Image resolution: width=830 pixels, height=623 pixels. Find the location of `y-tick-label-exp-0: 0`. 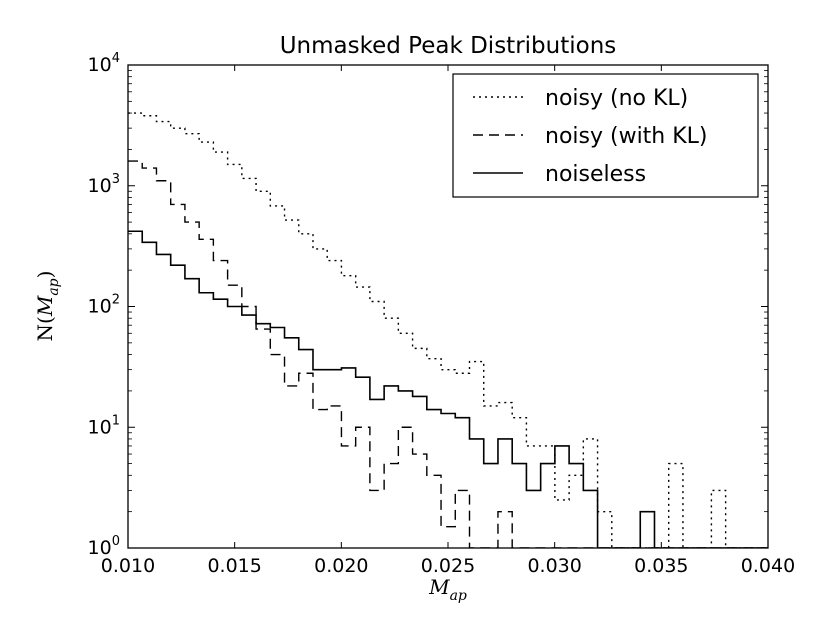

y-tick-label-exp-0: 0 is located at coordinates (116, 541).